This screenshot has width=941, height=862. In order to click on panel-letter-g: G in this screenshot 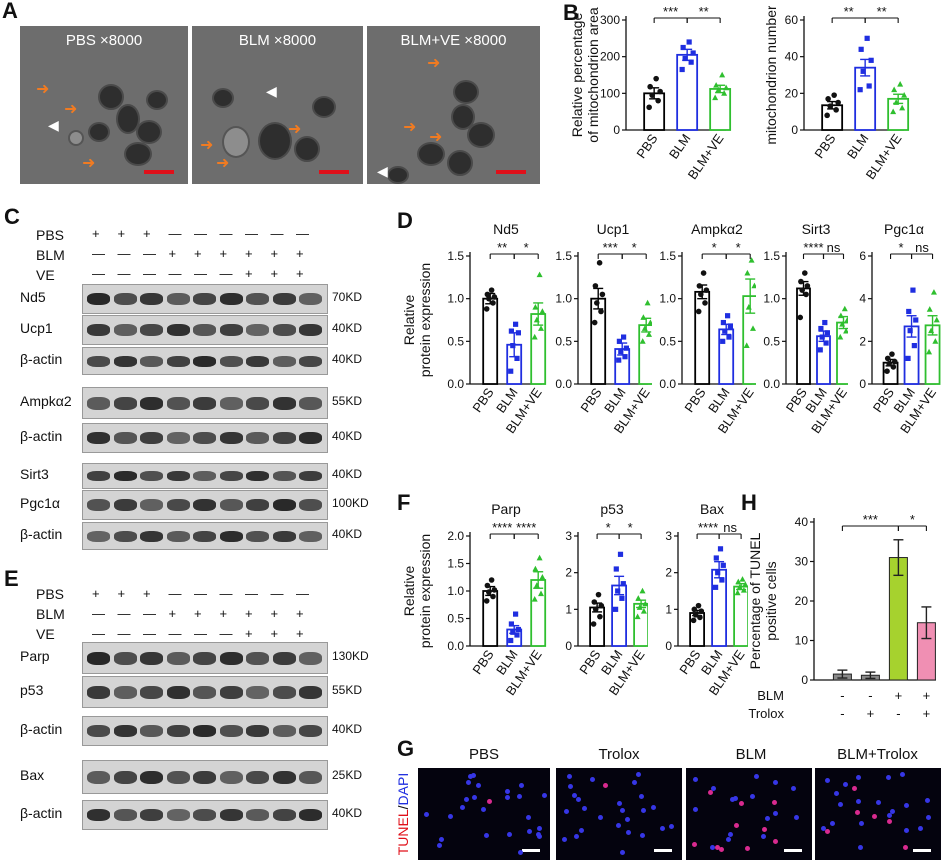, I will do `click(406, 748)`.